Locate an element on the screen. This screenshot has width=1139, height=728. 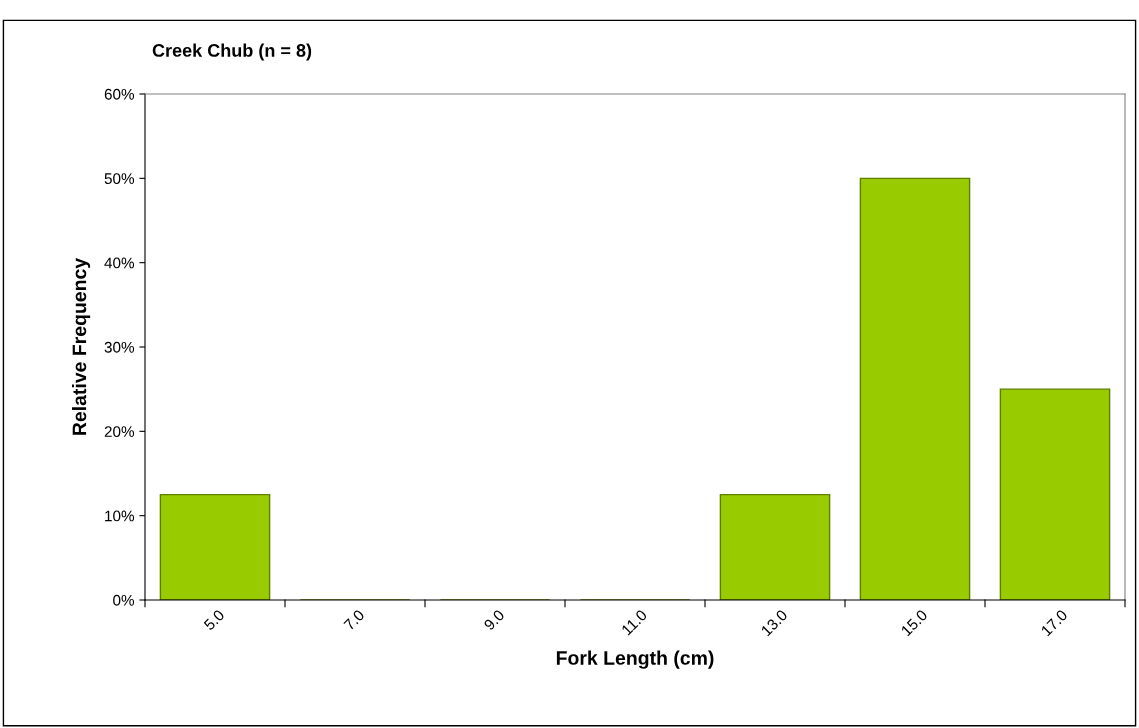
chart-title: Creek Chub (n = 8) is located at coordinates (232, 52).